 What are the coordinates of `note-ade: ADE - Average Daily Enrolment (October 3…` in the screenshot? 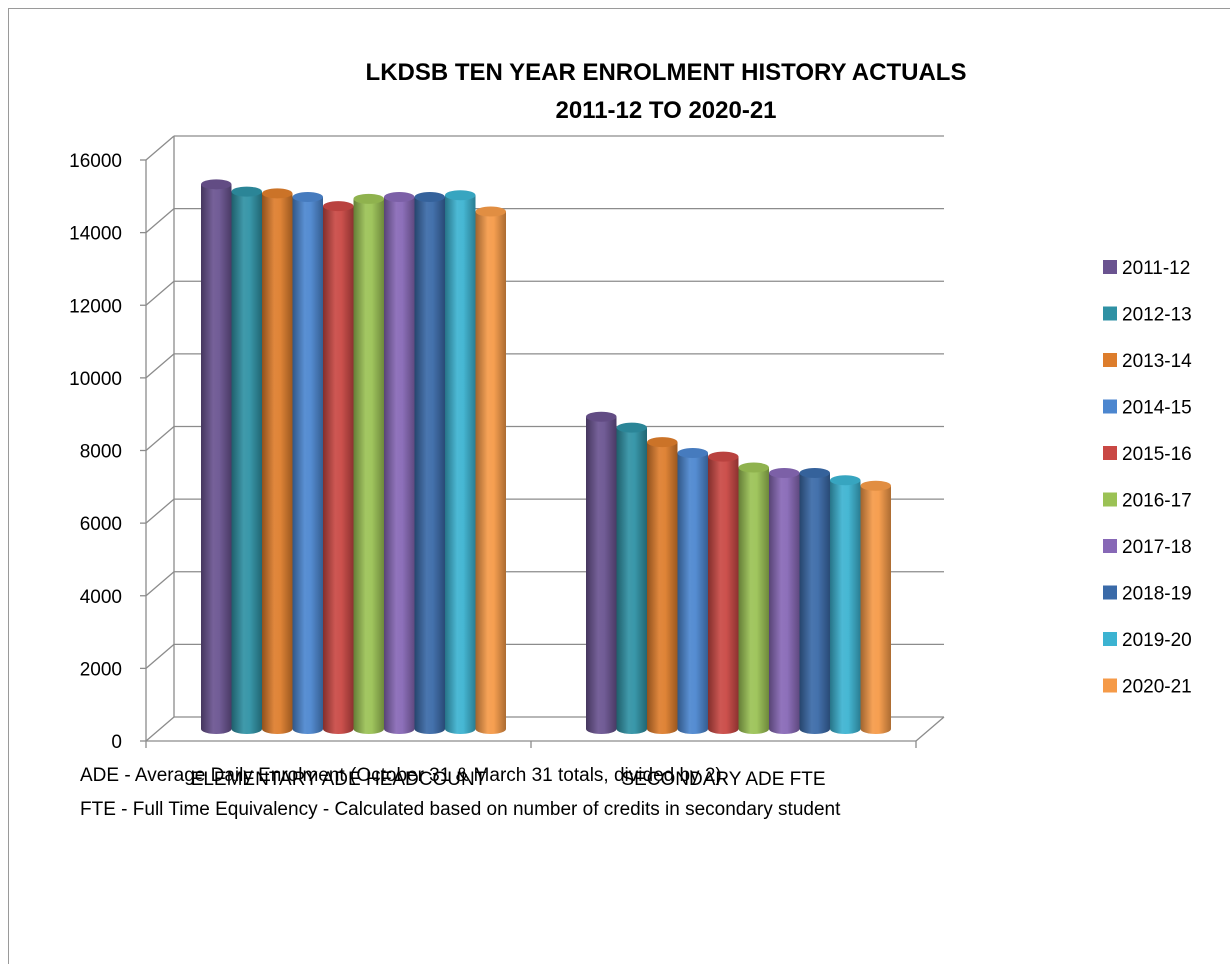 It's located at (404, 775).